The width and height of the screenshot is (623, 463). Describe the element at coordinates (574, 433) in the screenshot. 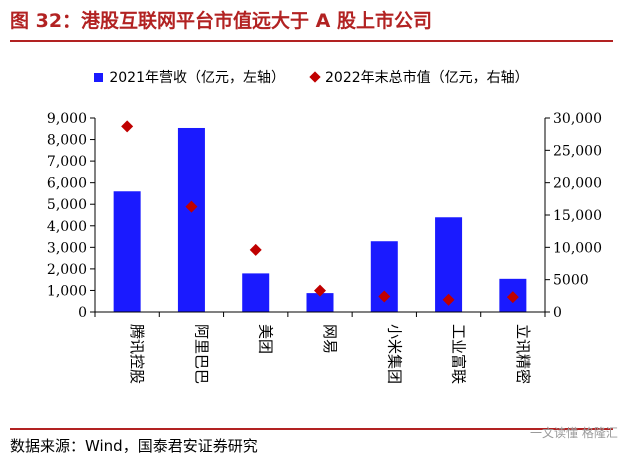

I see `watermark-text: 一文读懂 格隆汇` at that location.